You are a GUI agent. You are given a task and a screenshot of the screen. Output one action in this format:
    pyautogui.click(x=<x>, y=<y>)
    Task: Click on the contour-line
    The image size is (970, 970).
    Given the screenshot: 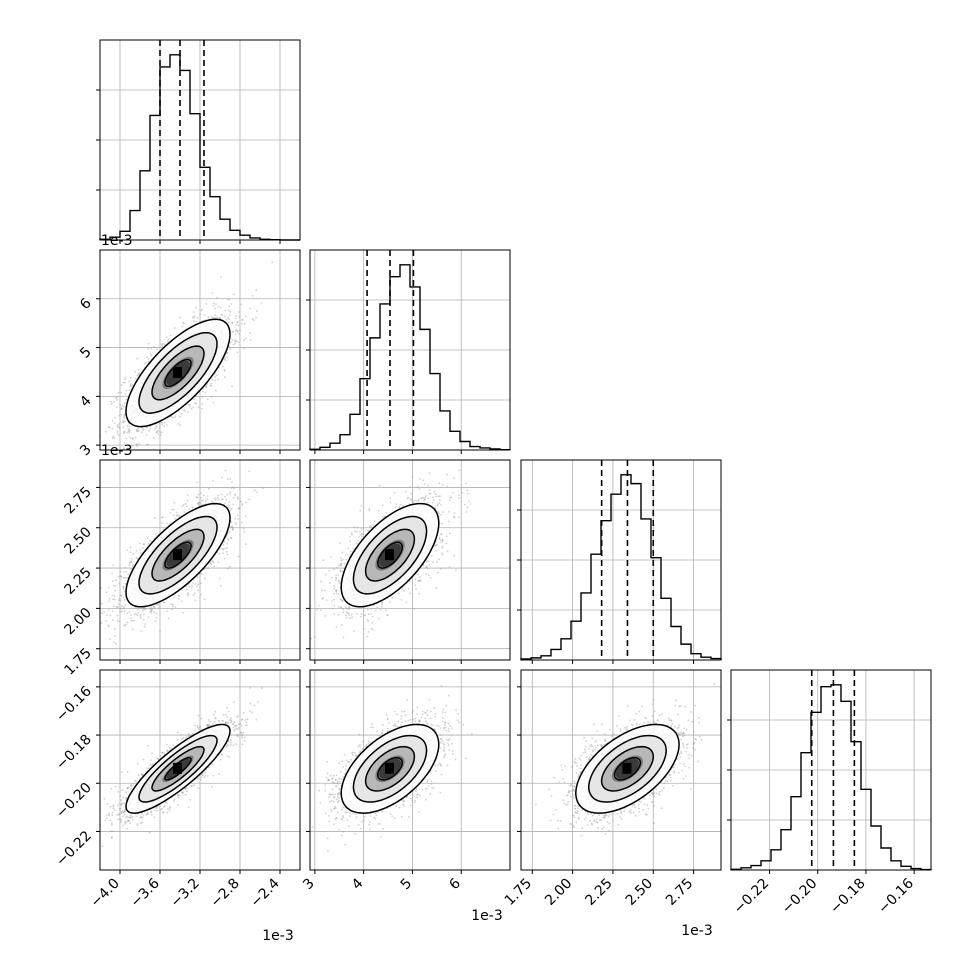 What is the action you would take?
    pyautogui.click(x=178, y=373)
    